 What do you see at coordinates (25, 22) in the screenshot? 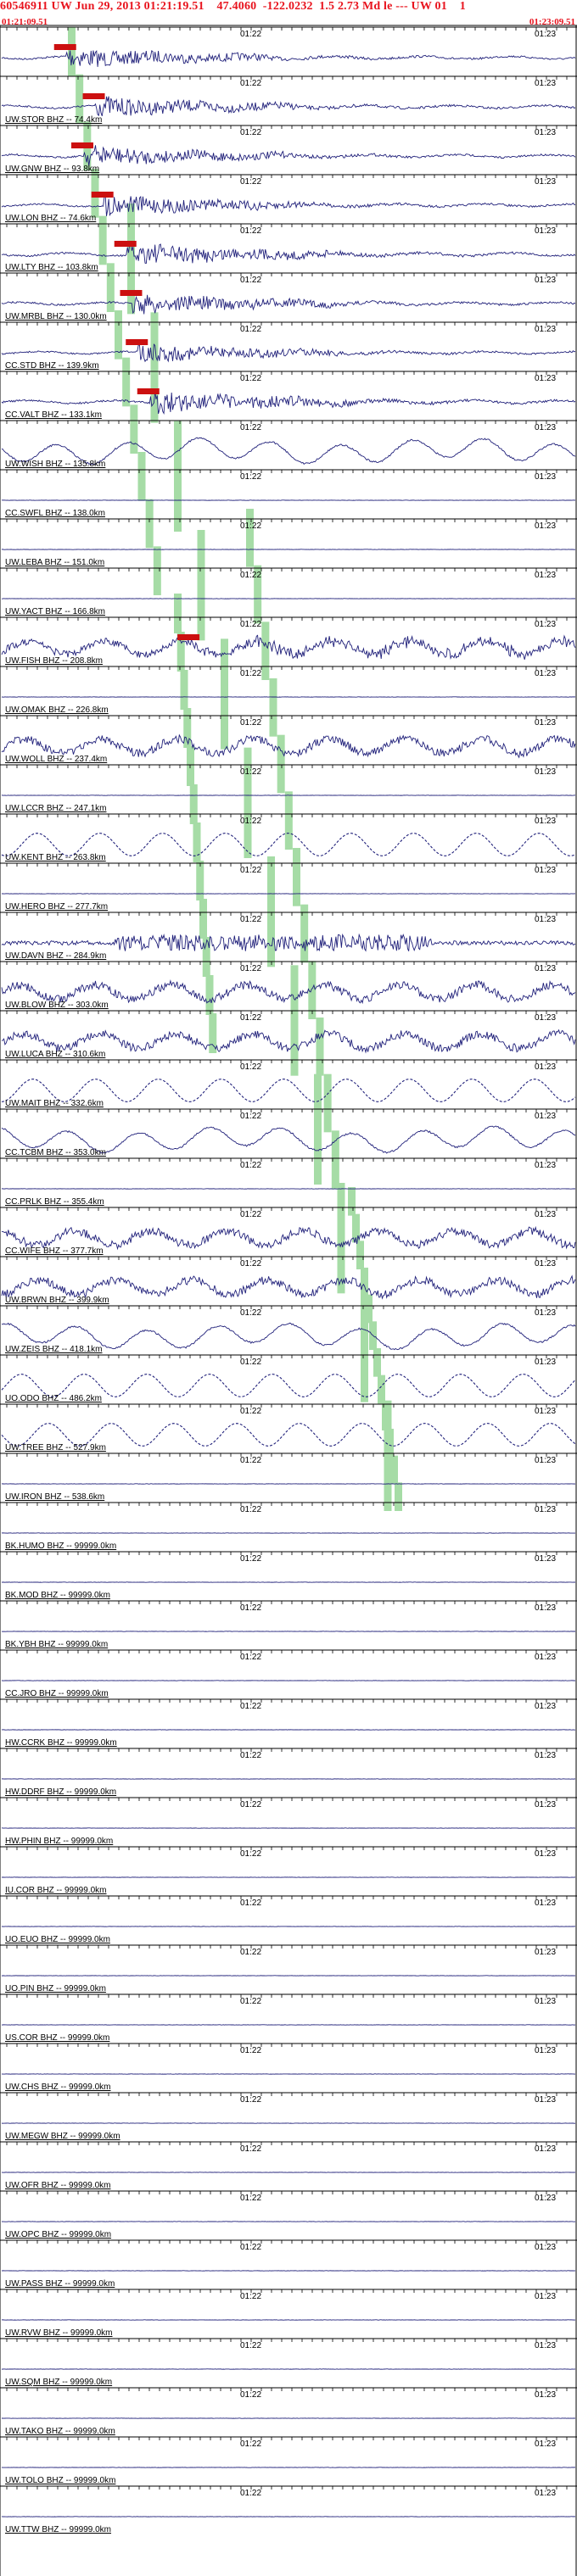
I see `start-time: 01:21:09.51` at bounding box center [25, 22].